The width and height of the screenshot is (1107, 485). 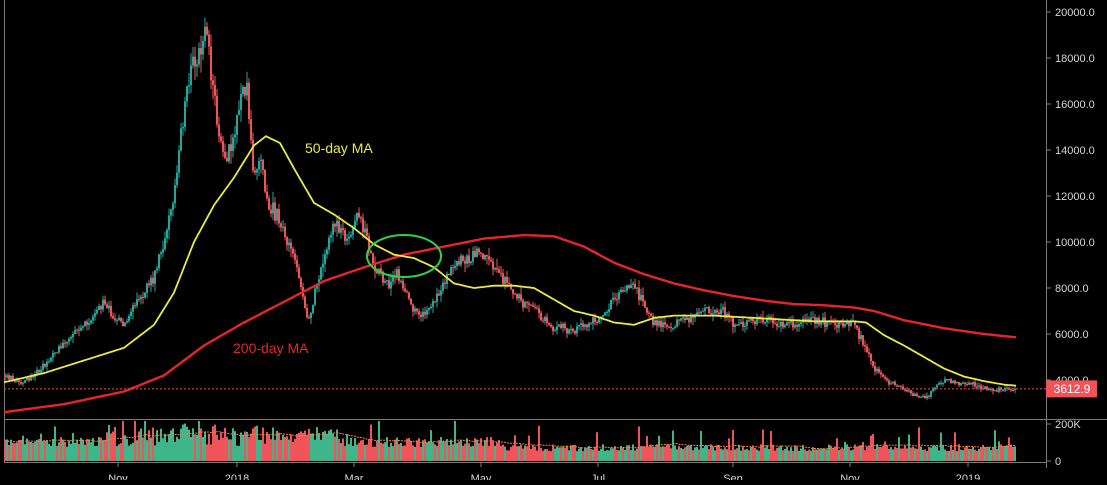 I want to click on price-tick-label: 10000.0, so click(x=1075, y=243).